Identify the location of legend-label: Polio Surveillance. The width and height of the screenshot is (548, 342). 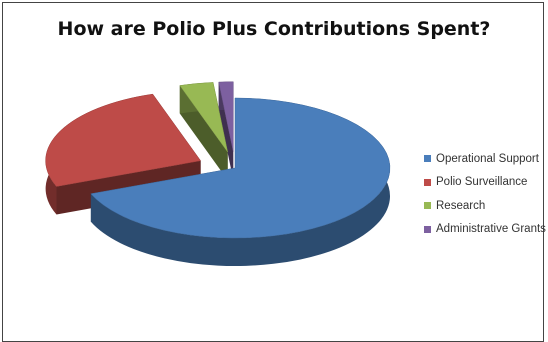
(482, 182).